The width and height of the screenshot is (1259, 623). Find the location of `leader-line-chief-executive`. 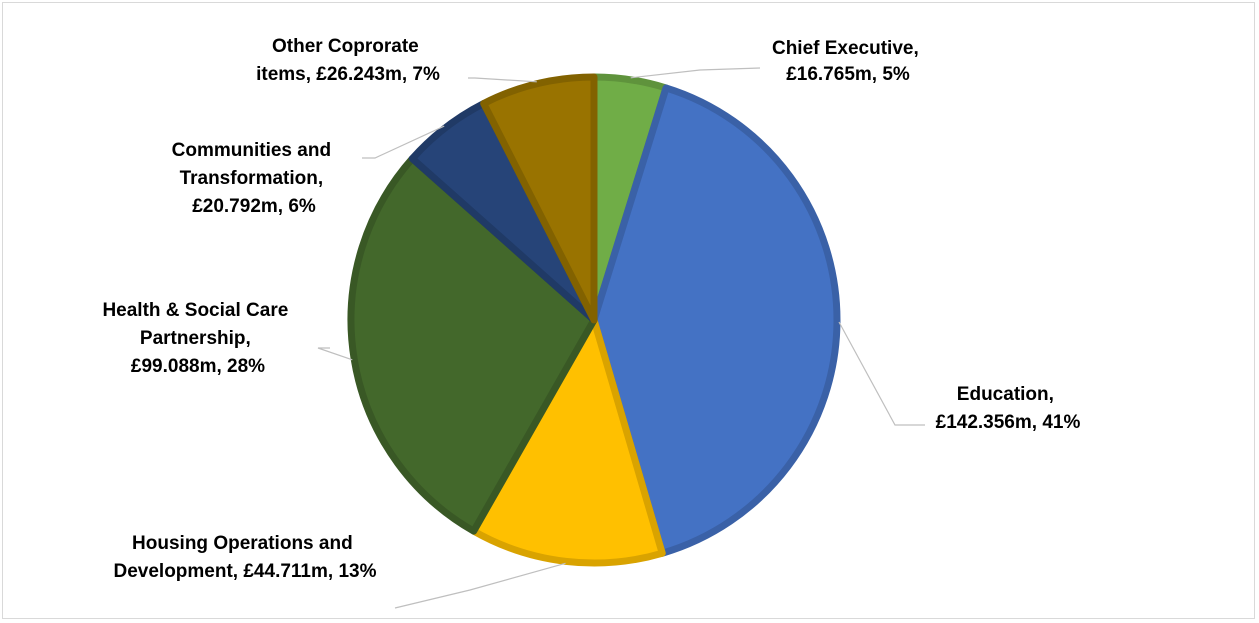

leader-line-chief-executive is located at coordinates (695, 73).